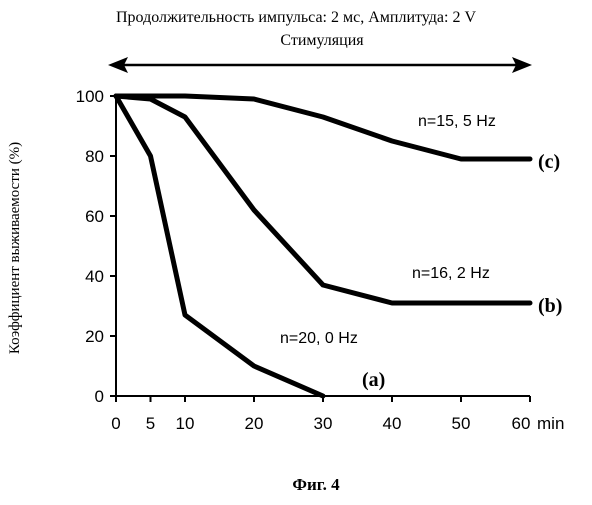  Describe the element at coordinates (94, 156) in the screenshot. I see `y-tick-label: 80` at that location.